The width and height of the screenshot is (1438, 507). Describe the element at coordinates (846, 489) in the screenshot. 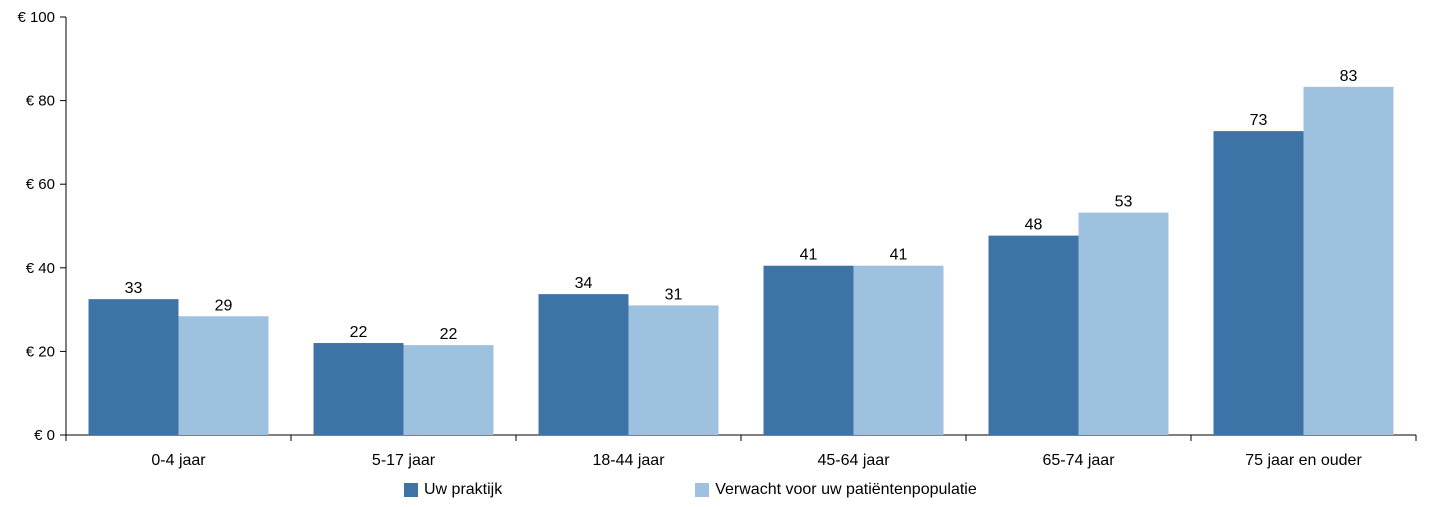

I see `legend-label-verwacht: Verwacht voor uw patiëntenpopulatie` at that location.